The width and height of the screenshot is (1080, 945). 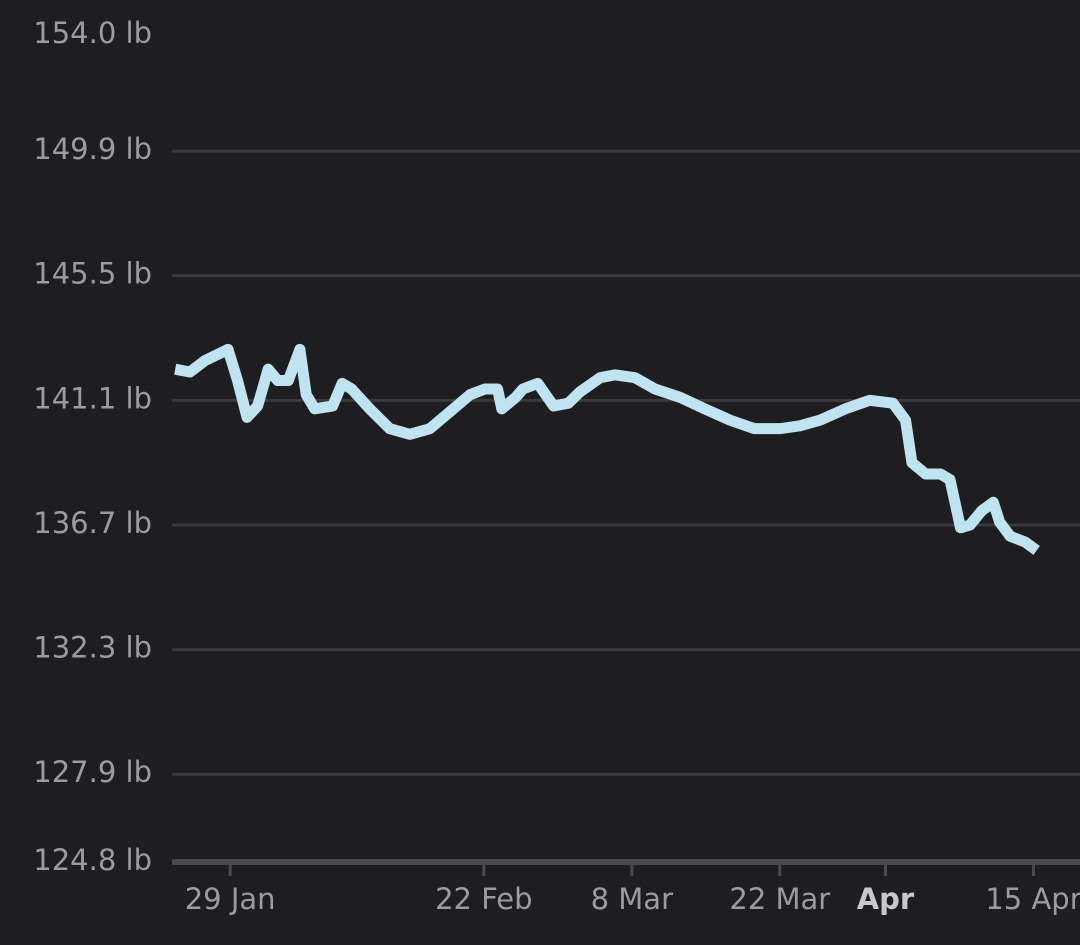 What do you see at coordinates (92, 772) in the screenshot?
I see `y-tick-label: 127.9 lb` at bounding box center [92, 772].